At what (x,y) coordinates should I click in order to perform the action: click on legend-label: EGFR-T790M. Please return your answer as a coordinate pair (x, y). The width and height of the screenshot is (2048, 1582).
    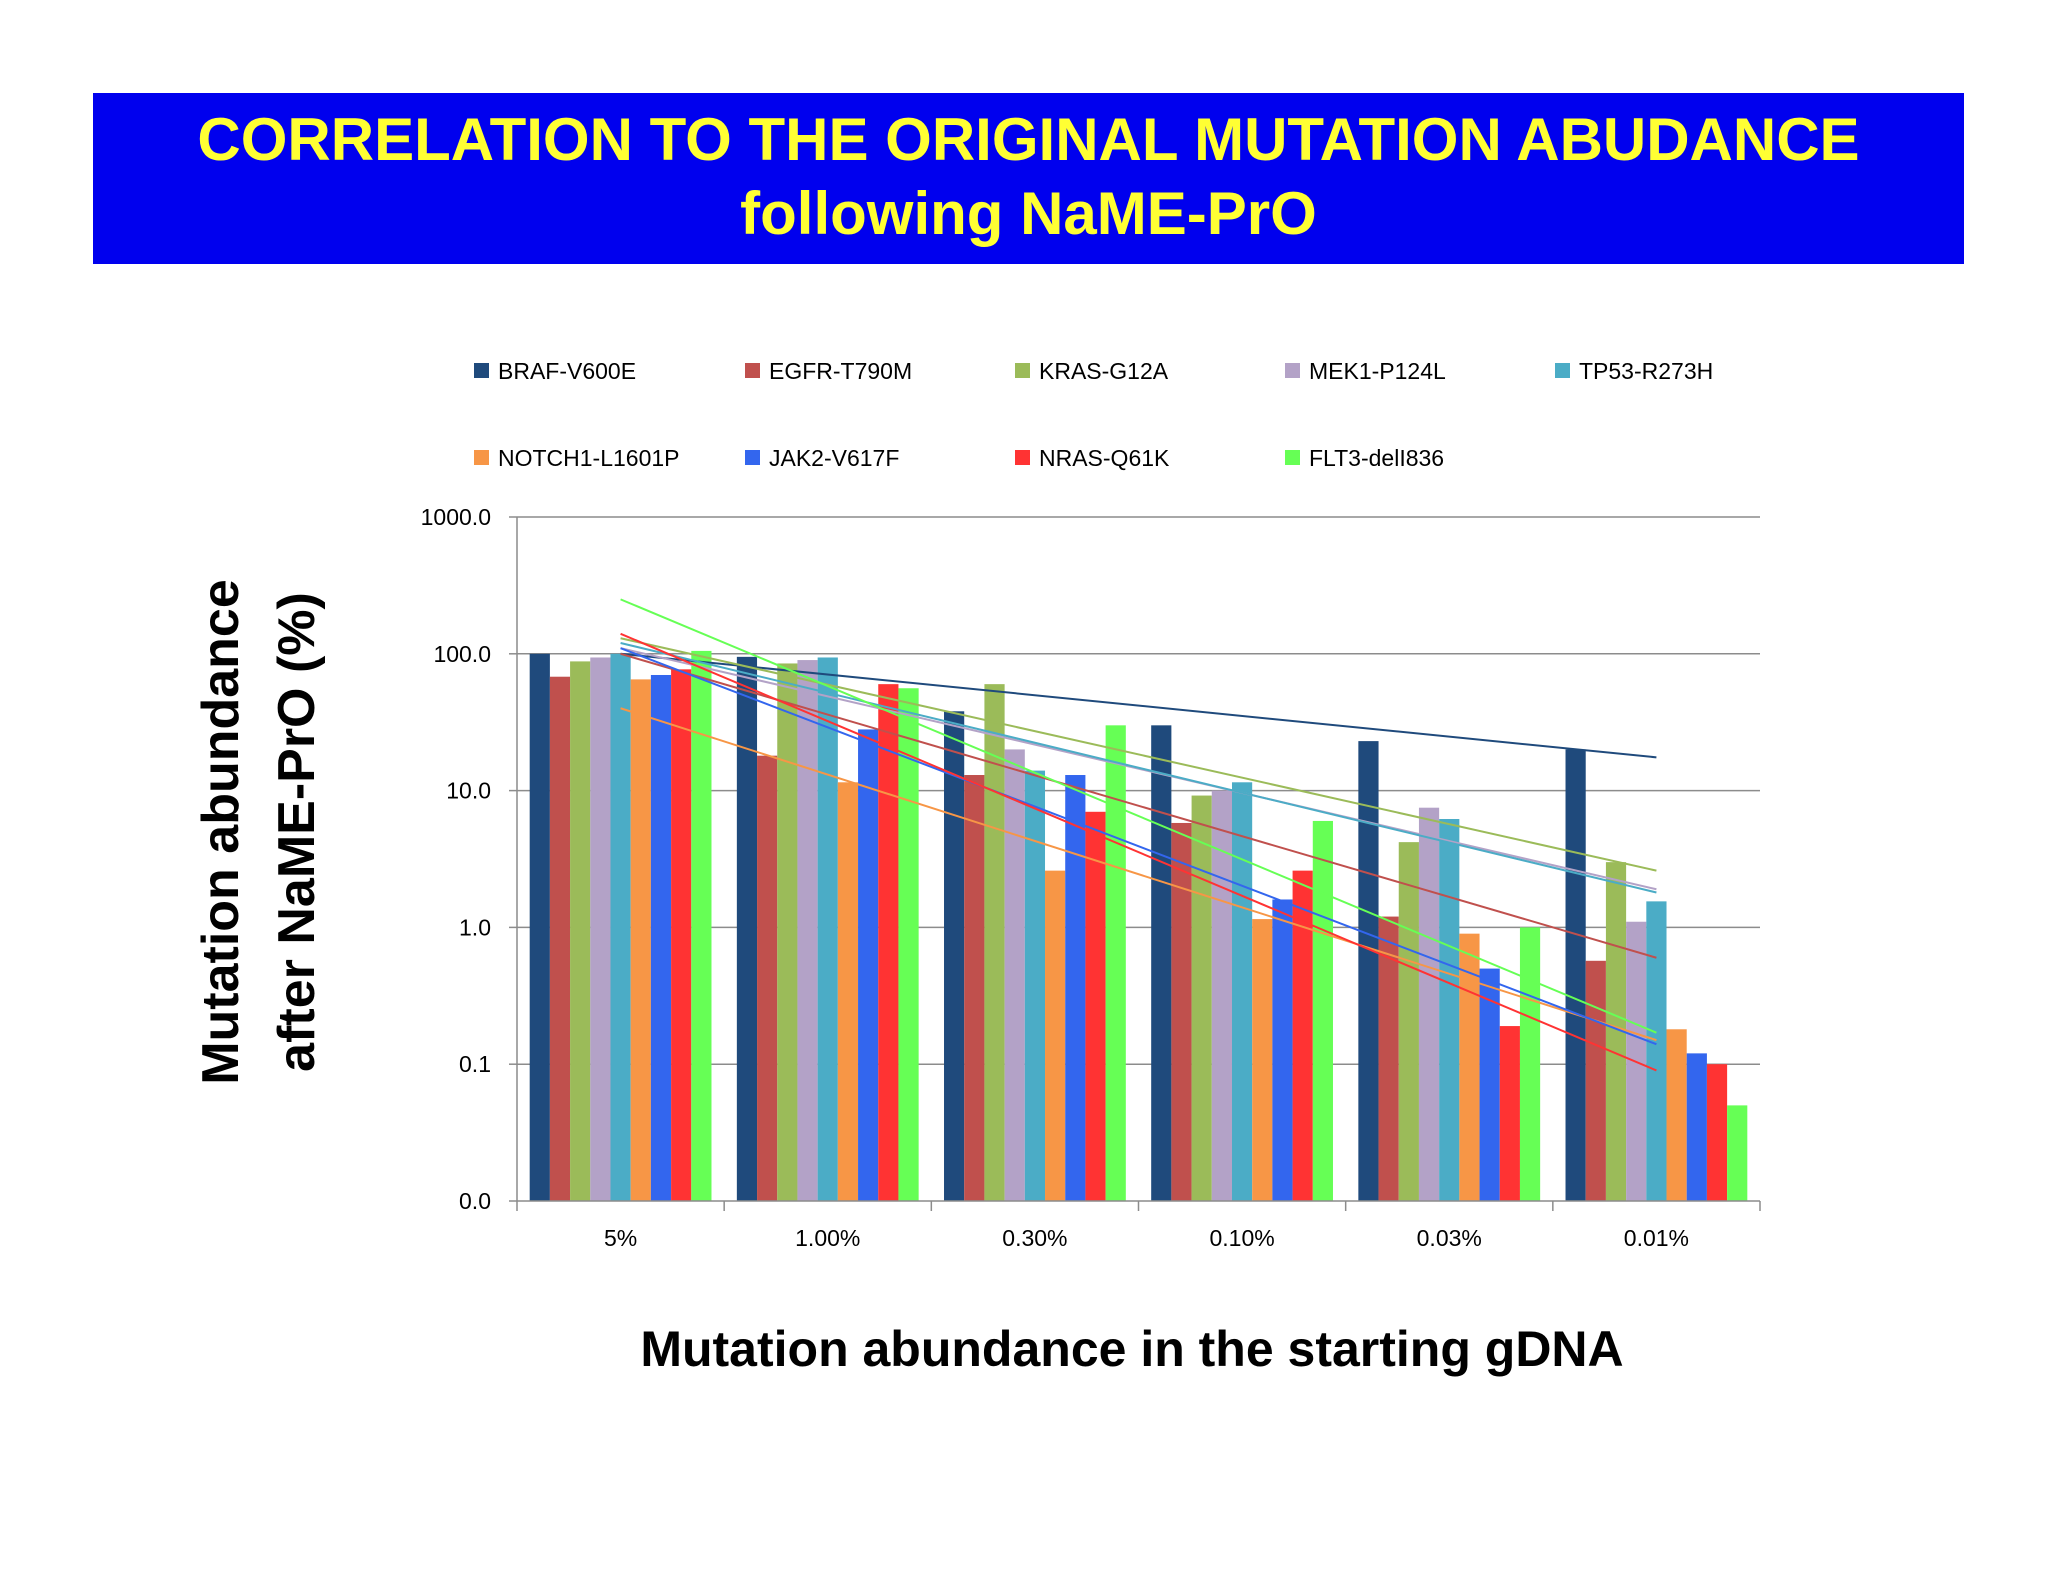
    Looking at the image, I should click on (840, 371).